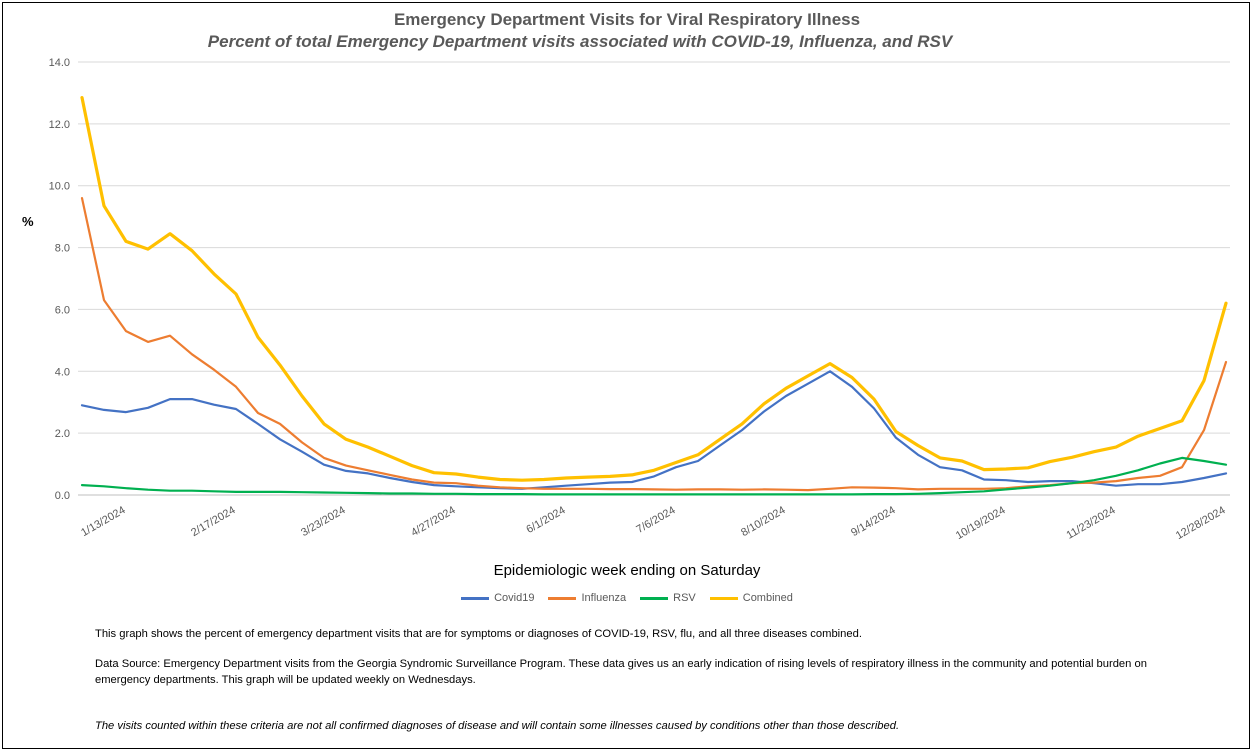 This screenshot has height=753, width=1254. What do you see at coordinates (514, 598) in the screenshot?
I see `legend-label: Covid19` at bounding box center [514, 598].